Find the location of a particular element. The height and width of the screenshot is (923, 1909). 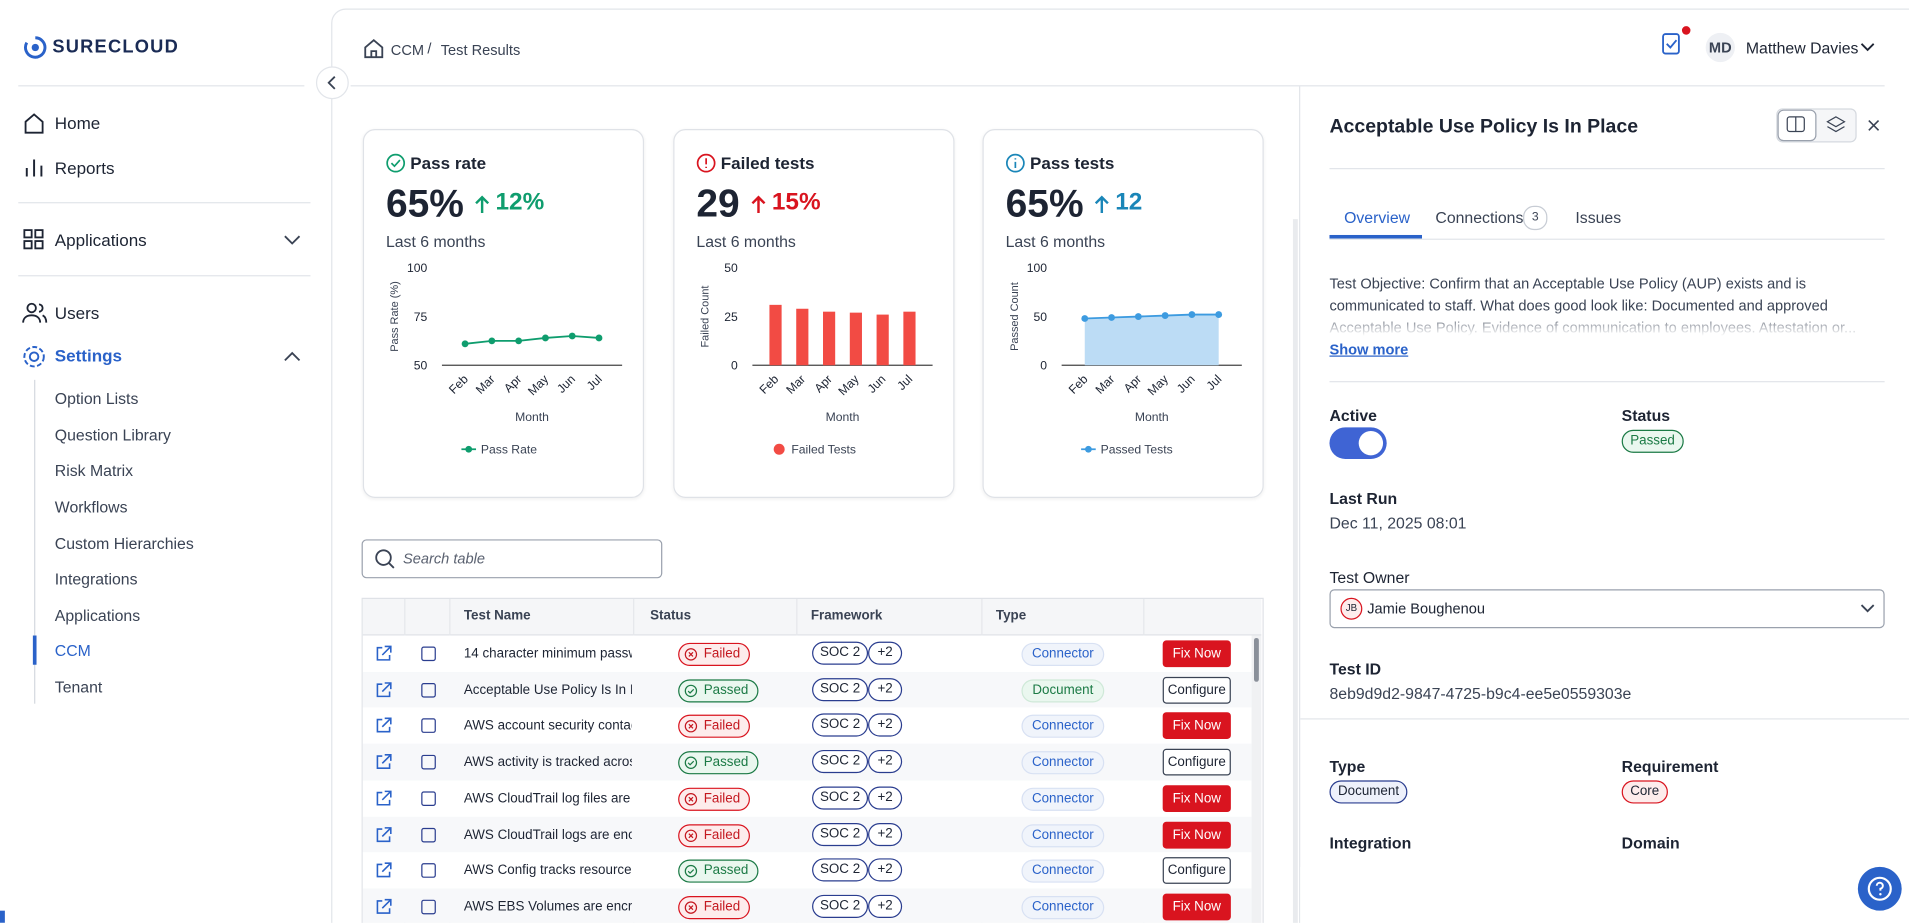

column-header: Status is located at coordinates (671, 616).